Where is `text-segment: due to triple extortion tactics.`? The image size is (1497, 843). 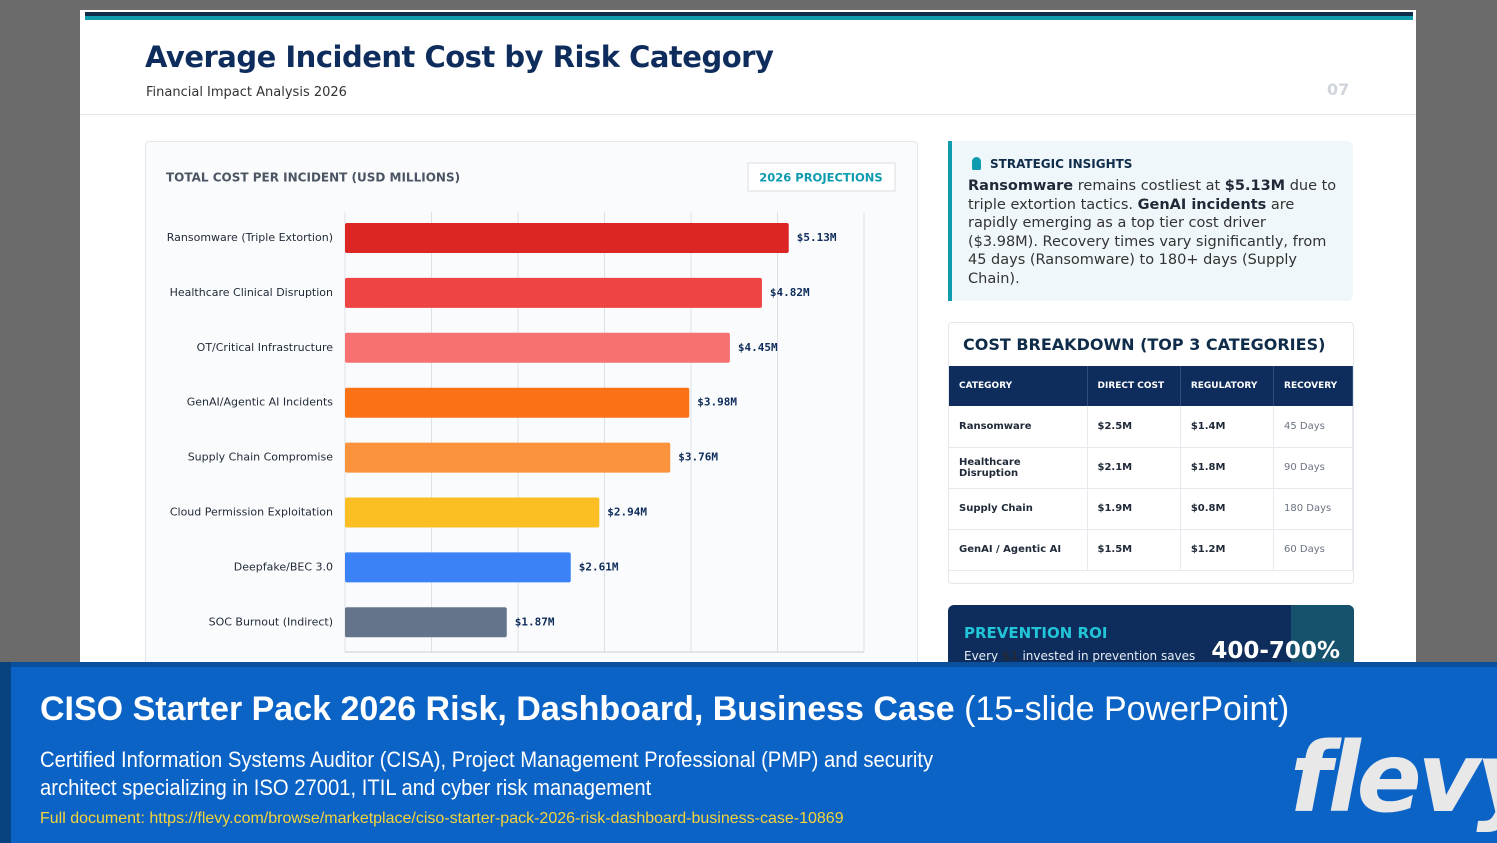 text-segment: due to triple extortion tactics. is located at coordinates (1152, 195).